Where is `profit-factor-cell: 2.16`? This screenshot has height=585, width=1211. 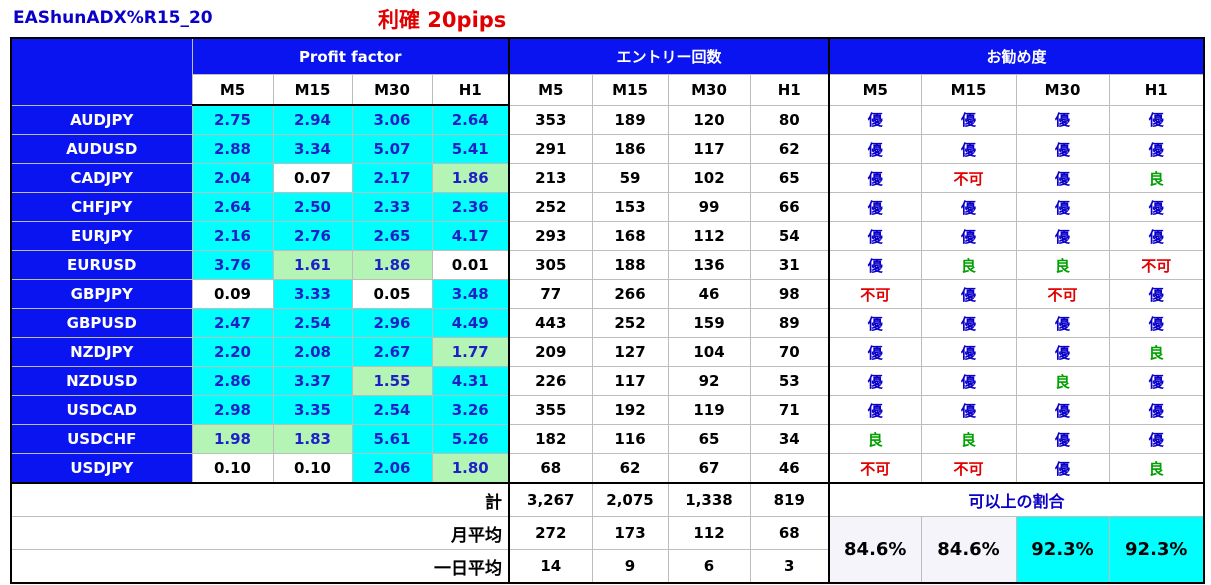
profit-factor-cell: 2.16 is located at coordinates (232, 236).